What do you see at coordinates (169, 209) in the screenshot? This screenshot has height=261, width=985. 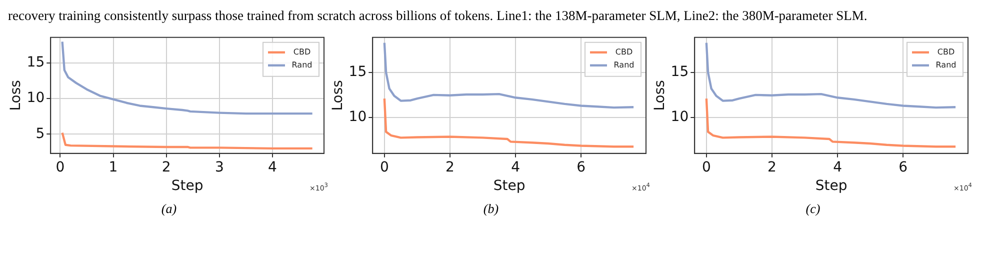 I see `text: (a)` at bounding box center [169, 209].